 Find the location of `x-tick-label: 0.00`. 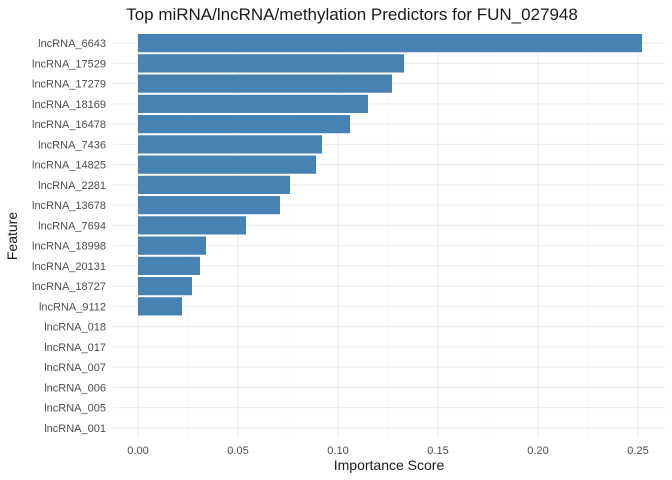

x-tick-label: 0.00 is located at coordinates (137, 451).